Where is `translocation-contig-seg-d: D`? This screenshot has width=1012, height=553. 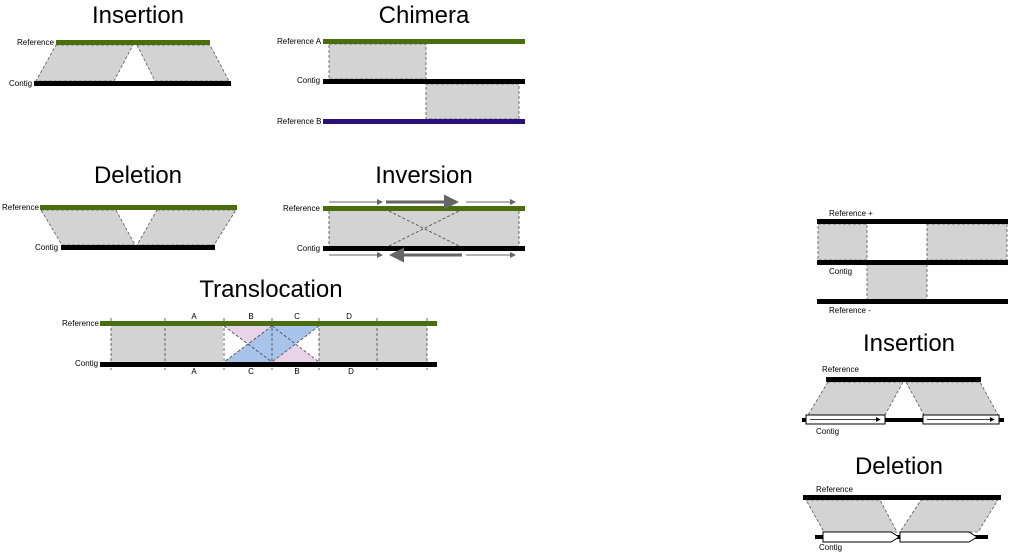 translocation-contig-seg-d: D is located at coordinates (351, 371).